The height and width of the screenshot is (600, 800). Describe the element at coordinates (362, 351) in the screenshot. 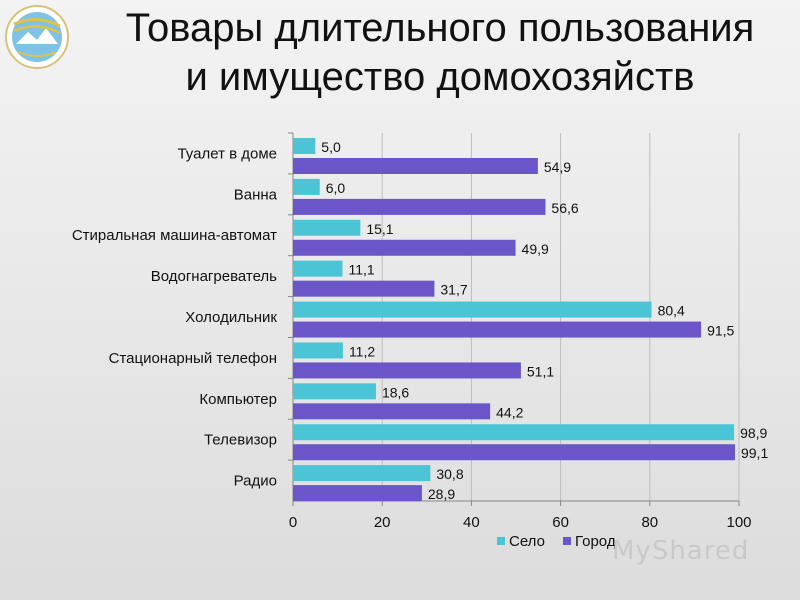

I see `data-label: 11,2` at that location.